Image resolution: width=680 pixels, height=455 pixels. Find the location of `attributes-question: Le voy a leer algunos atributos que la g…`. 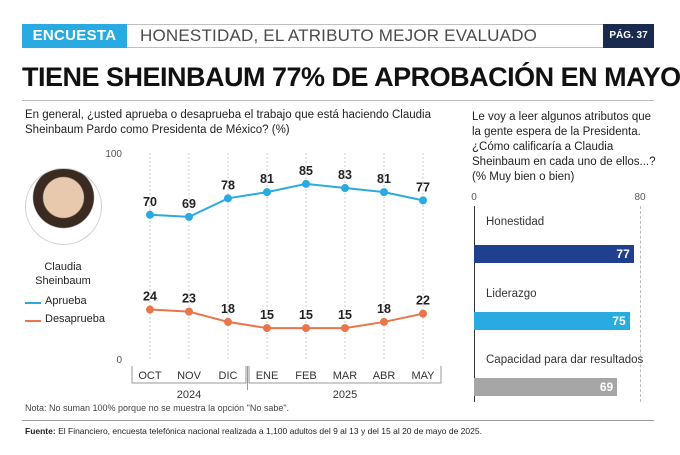

attributes-question: Le voy a leer algunos atributos que la g… is located at coordinates (564, 147).